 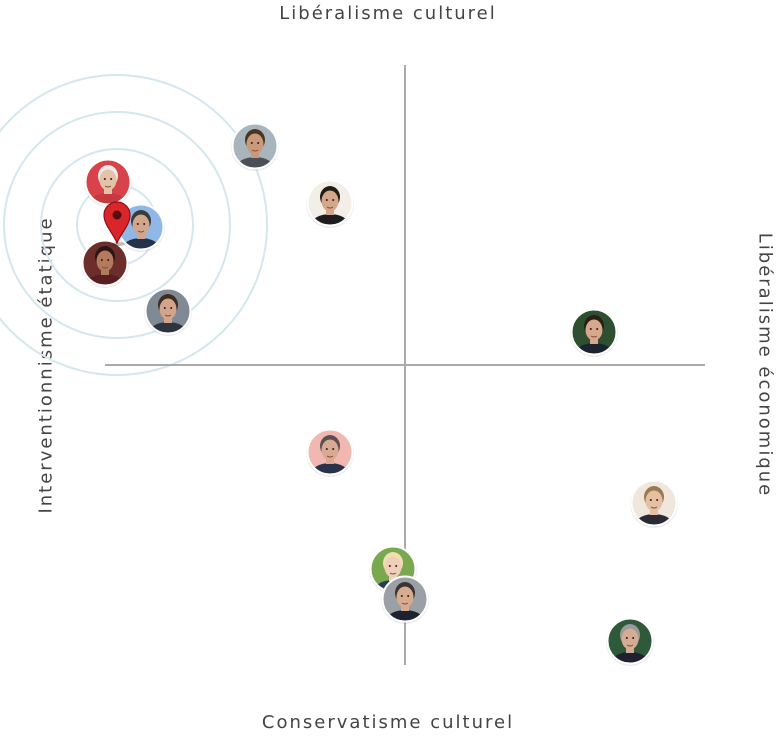 I want to click on user-position-marker, so click(x=117, y=223).